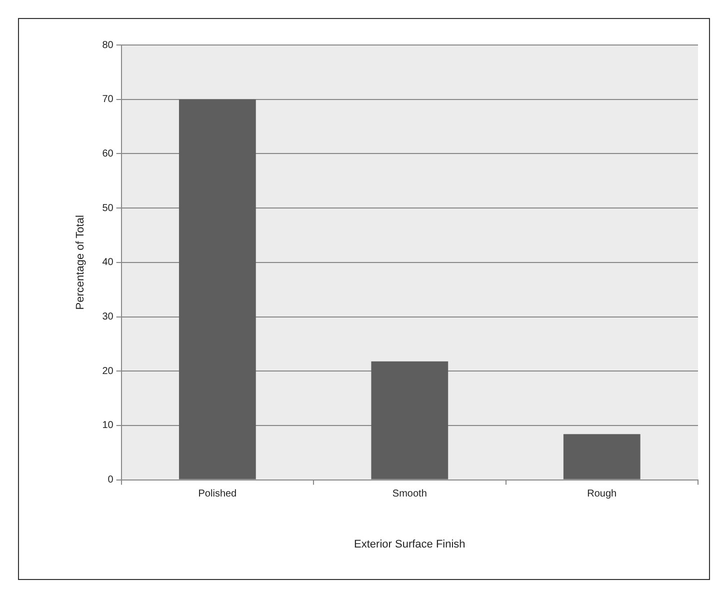  What do you see at coordinates (217, 494) in the screenshot?
I see `x-tick-label: Polished` at bounding box center [217, 494].